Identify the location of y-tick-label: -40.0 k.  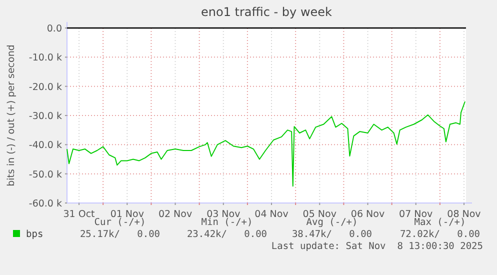
(45, 146).